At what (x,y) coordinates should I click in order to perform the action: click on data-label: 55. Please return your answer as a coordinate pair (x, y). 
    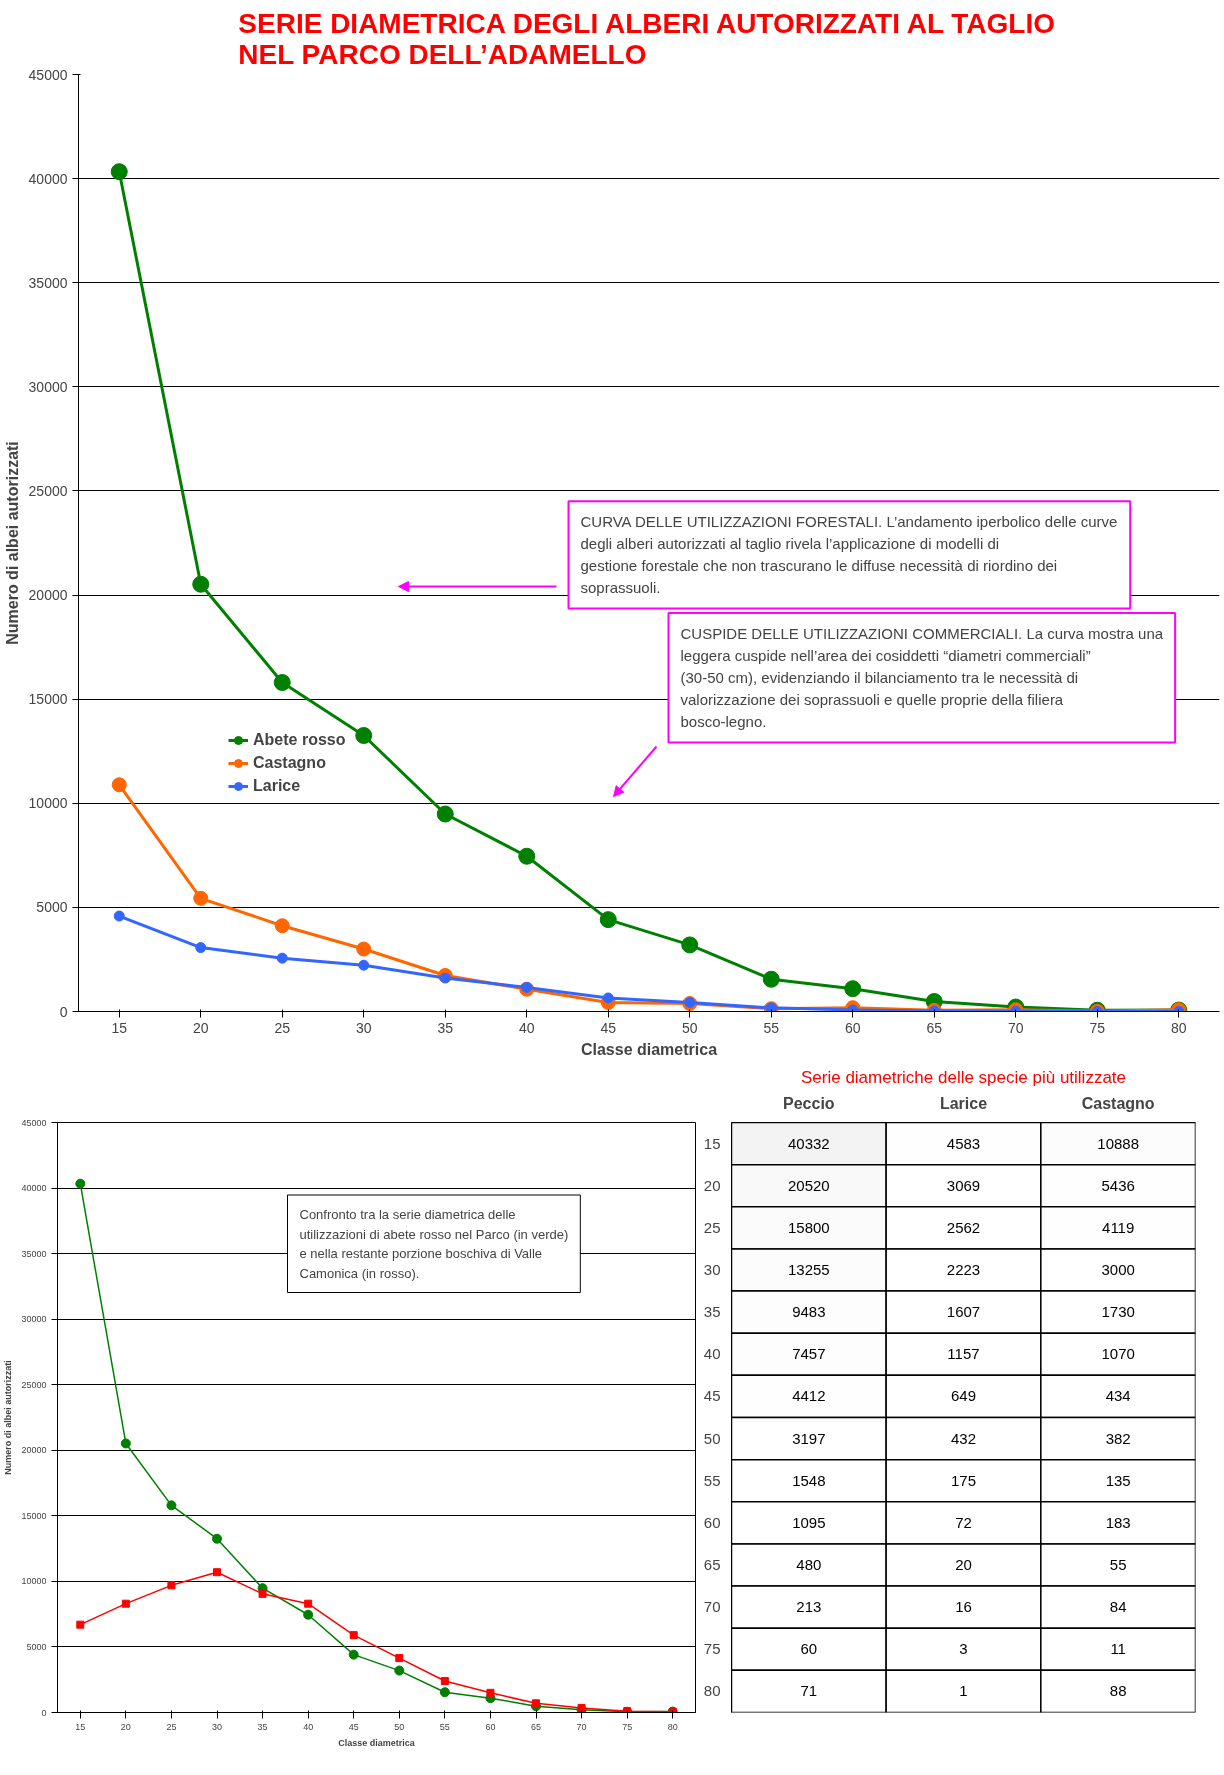
    Looking at the image, I should click on (1118, 1564).